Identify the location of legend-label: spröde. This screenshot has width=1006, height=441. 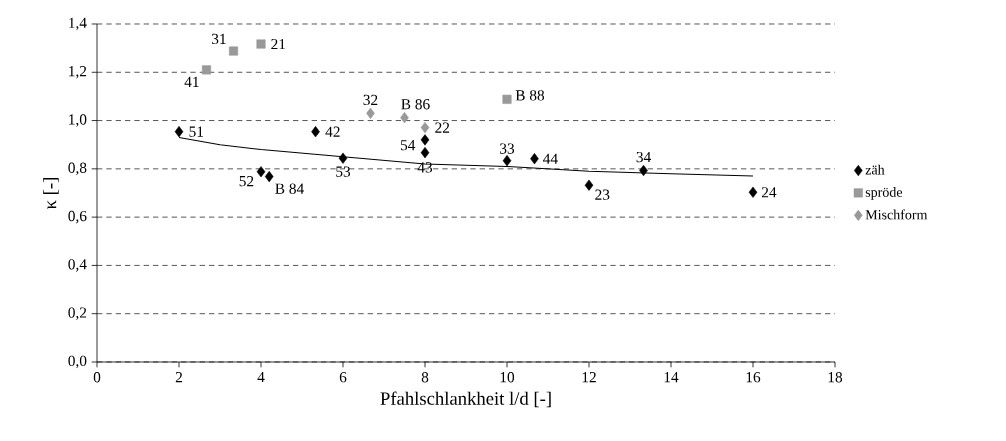
(884, 193).